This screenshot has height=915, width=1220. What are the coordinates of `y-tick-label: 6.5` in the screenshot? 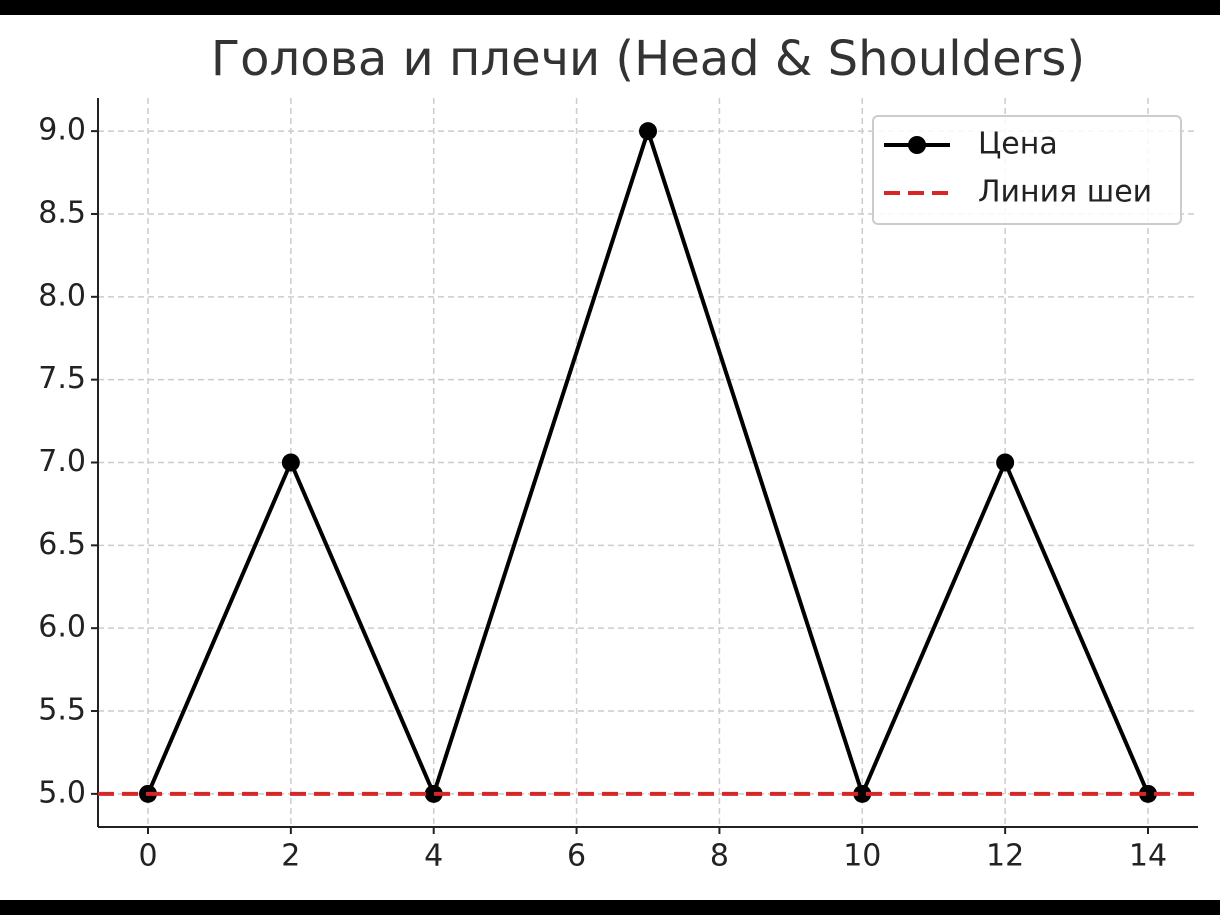 It's located at (62, 544).